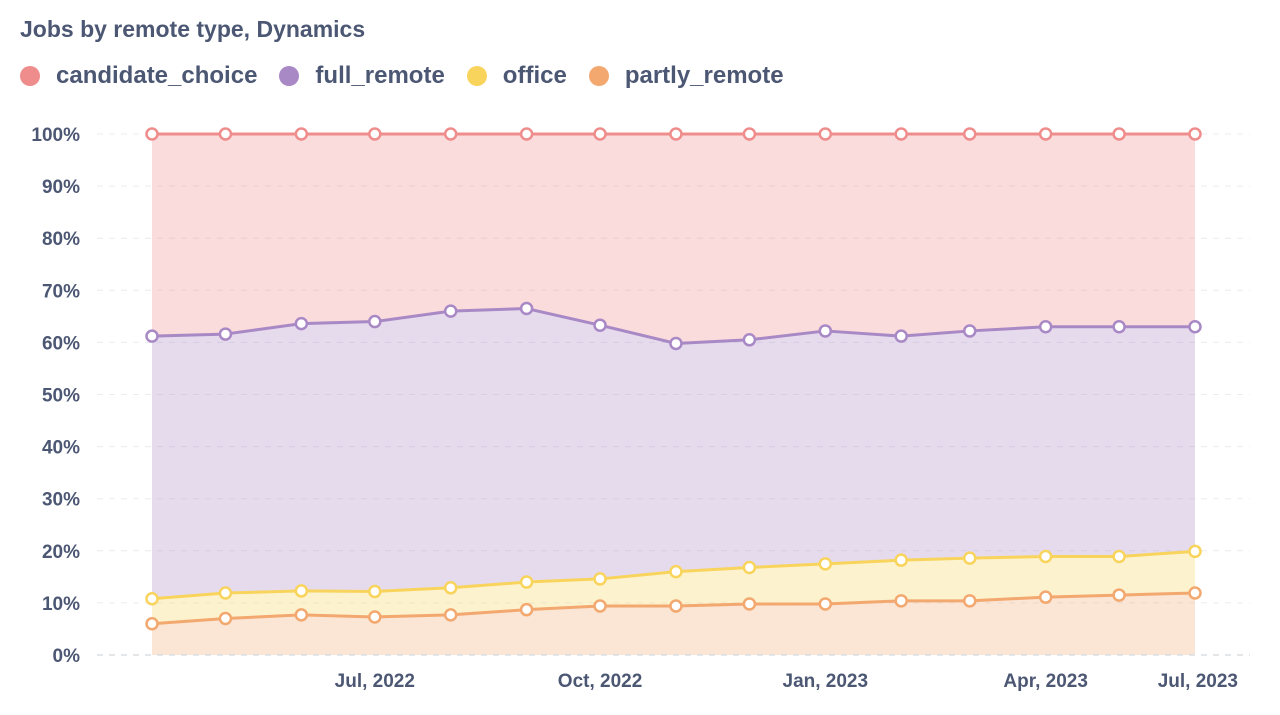 The width and height of the screenshot is (1280, 715). What do you see at coordinates (61, 500) in the screenshot?
I see `y-tick-label: 30%` at bounding box center [61, 500].